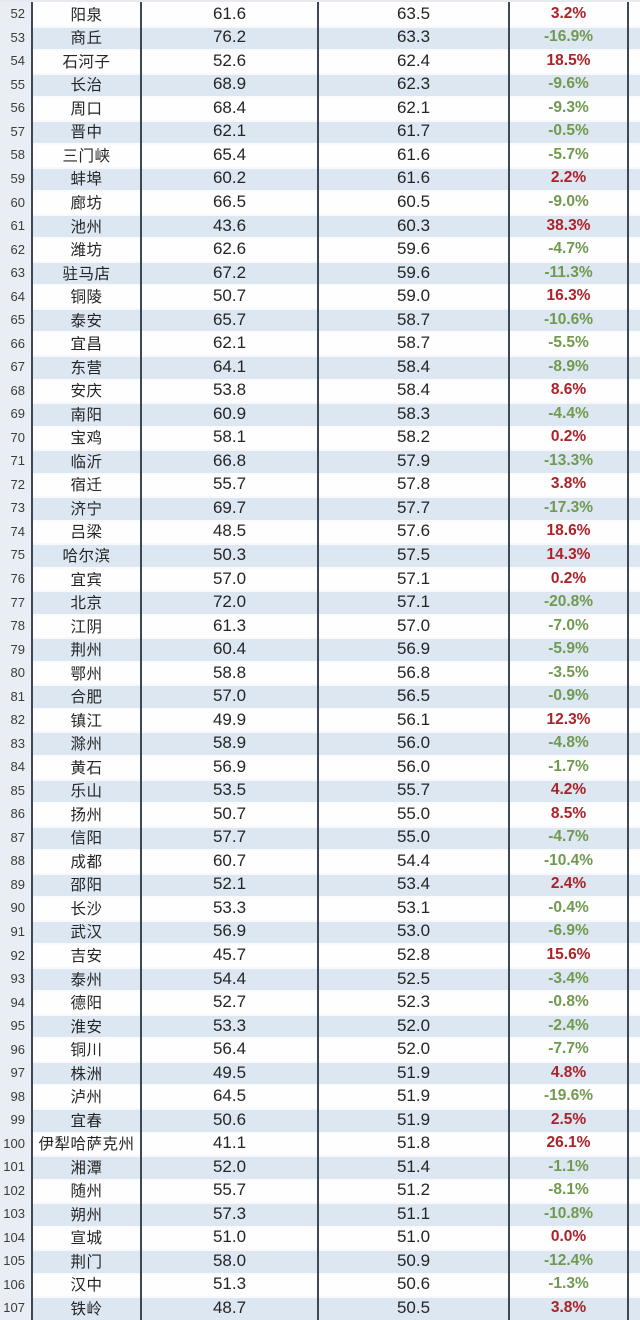 The width and height of the screenshot is (640, 1320). Describe the element at coordinates (567, 414) in the screenshot. I see `change-cell: -4.4%` at that location.